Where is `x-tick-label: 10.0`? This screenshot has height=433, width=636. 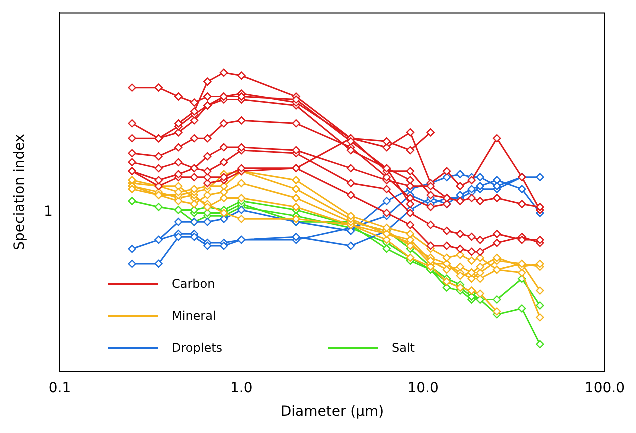 x-tick-label: 10.0 is located at coordinates (423, 388).